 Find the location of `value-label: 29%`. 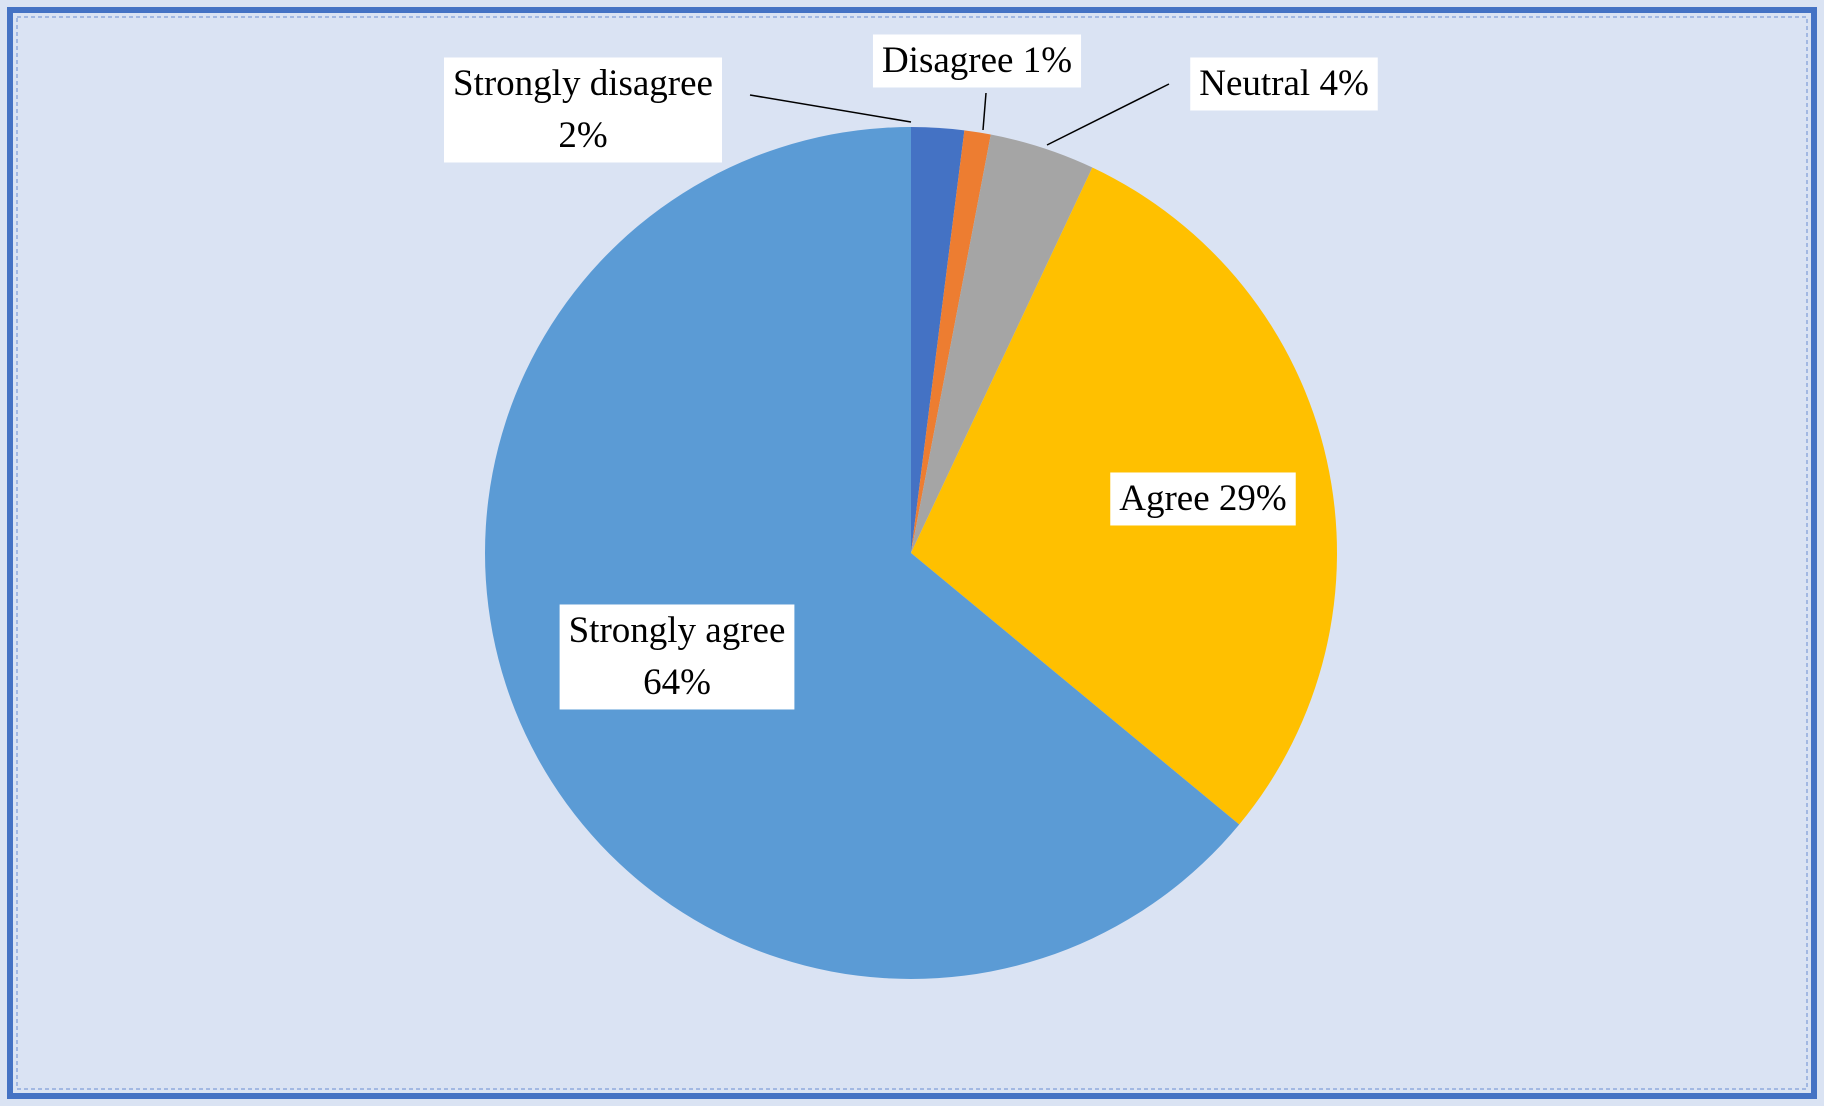

value-label: 29% is located at coordinates (1253, 498).